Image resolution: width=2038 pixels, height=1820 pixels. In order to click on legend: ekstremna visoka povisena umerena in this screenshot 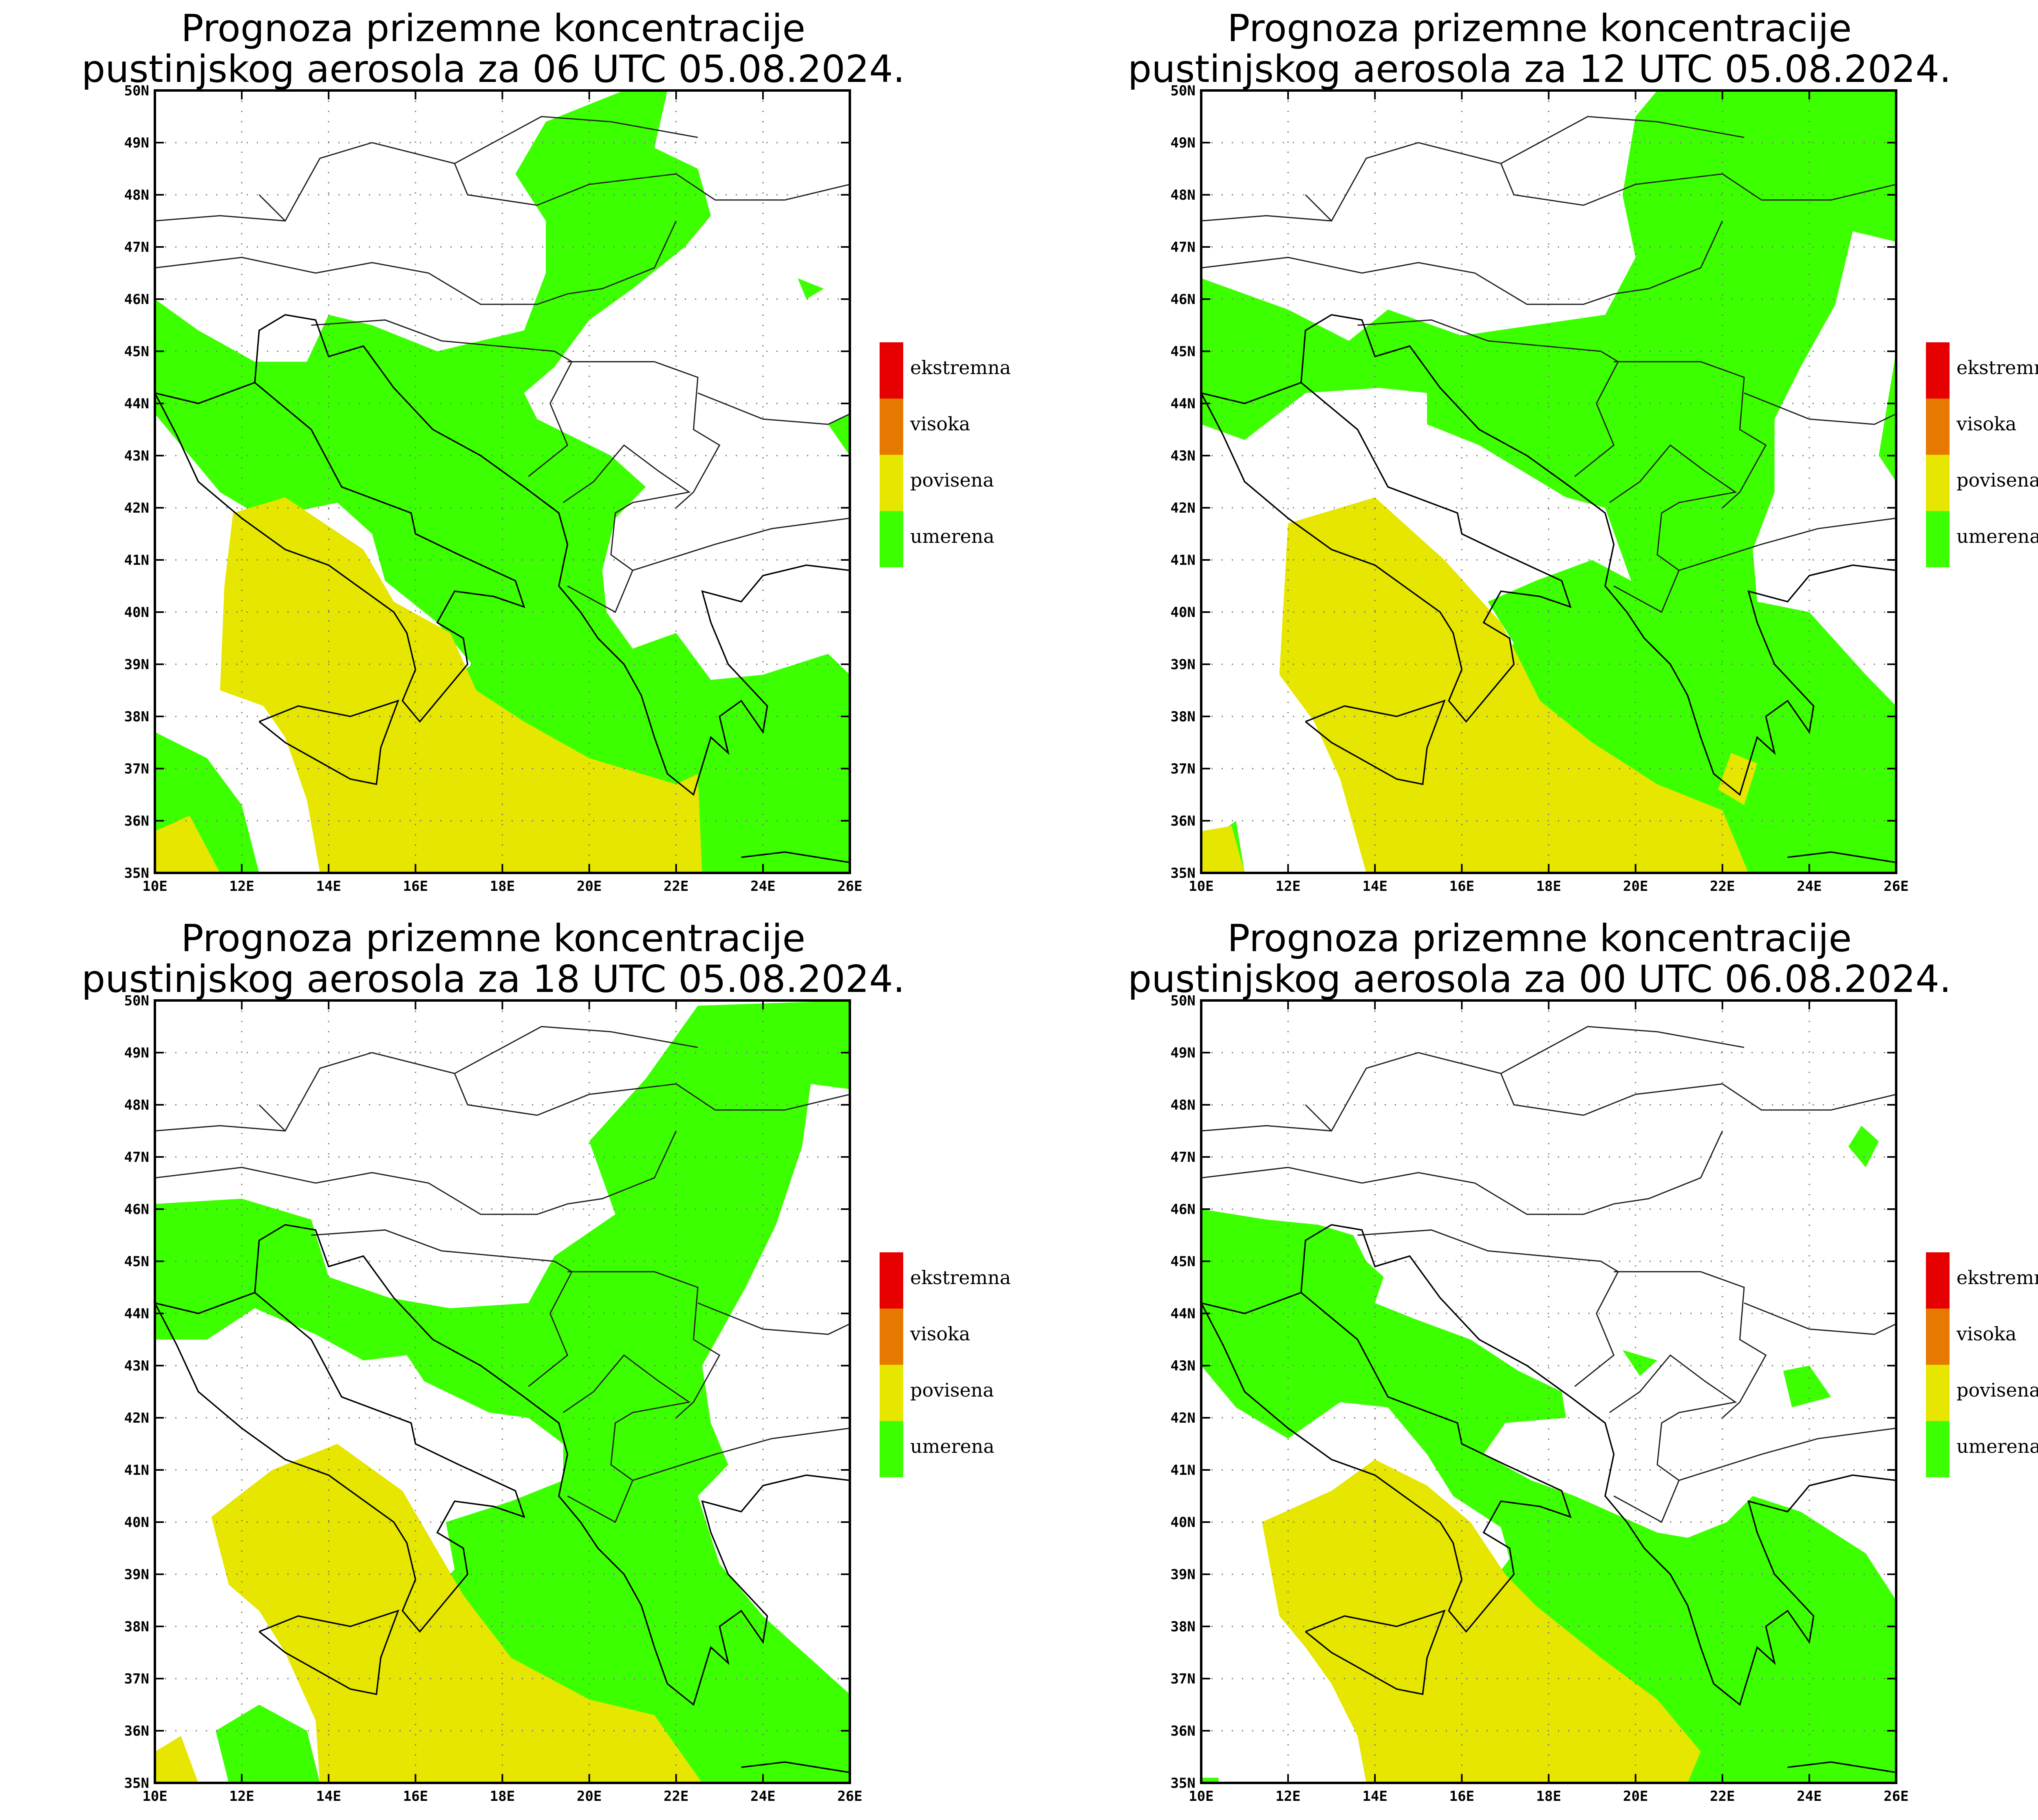, I will do `click(1982, 455)`.